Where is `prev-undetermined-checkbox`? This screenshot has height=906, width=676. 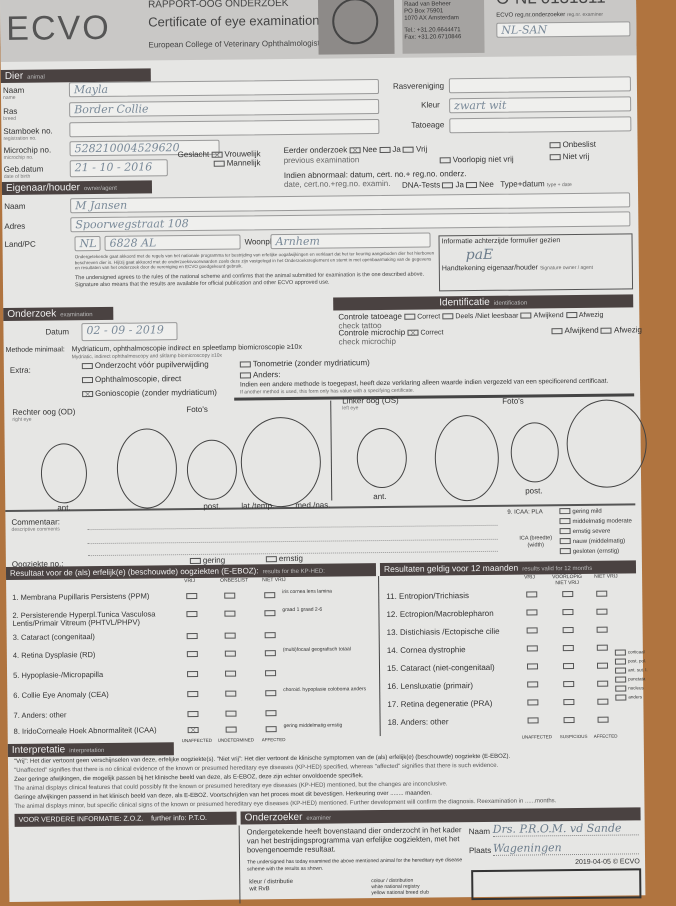
prev-undetermined-checkbox is located at coordinates (555, 145).